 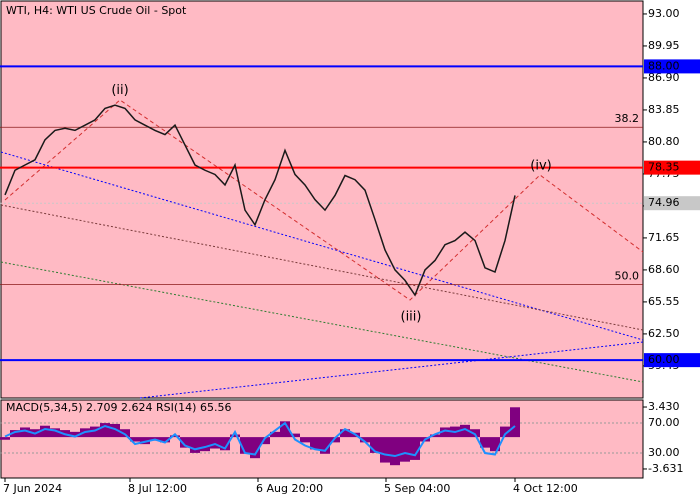 I want to click on y-tick-label: 83.85, so click(x=664, y=109).